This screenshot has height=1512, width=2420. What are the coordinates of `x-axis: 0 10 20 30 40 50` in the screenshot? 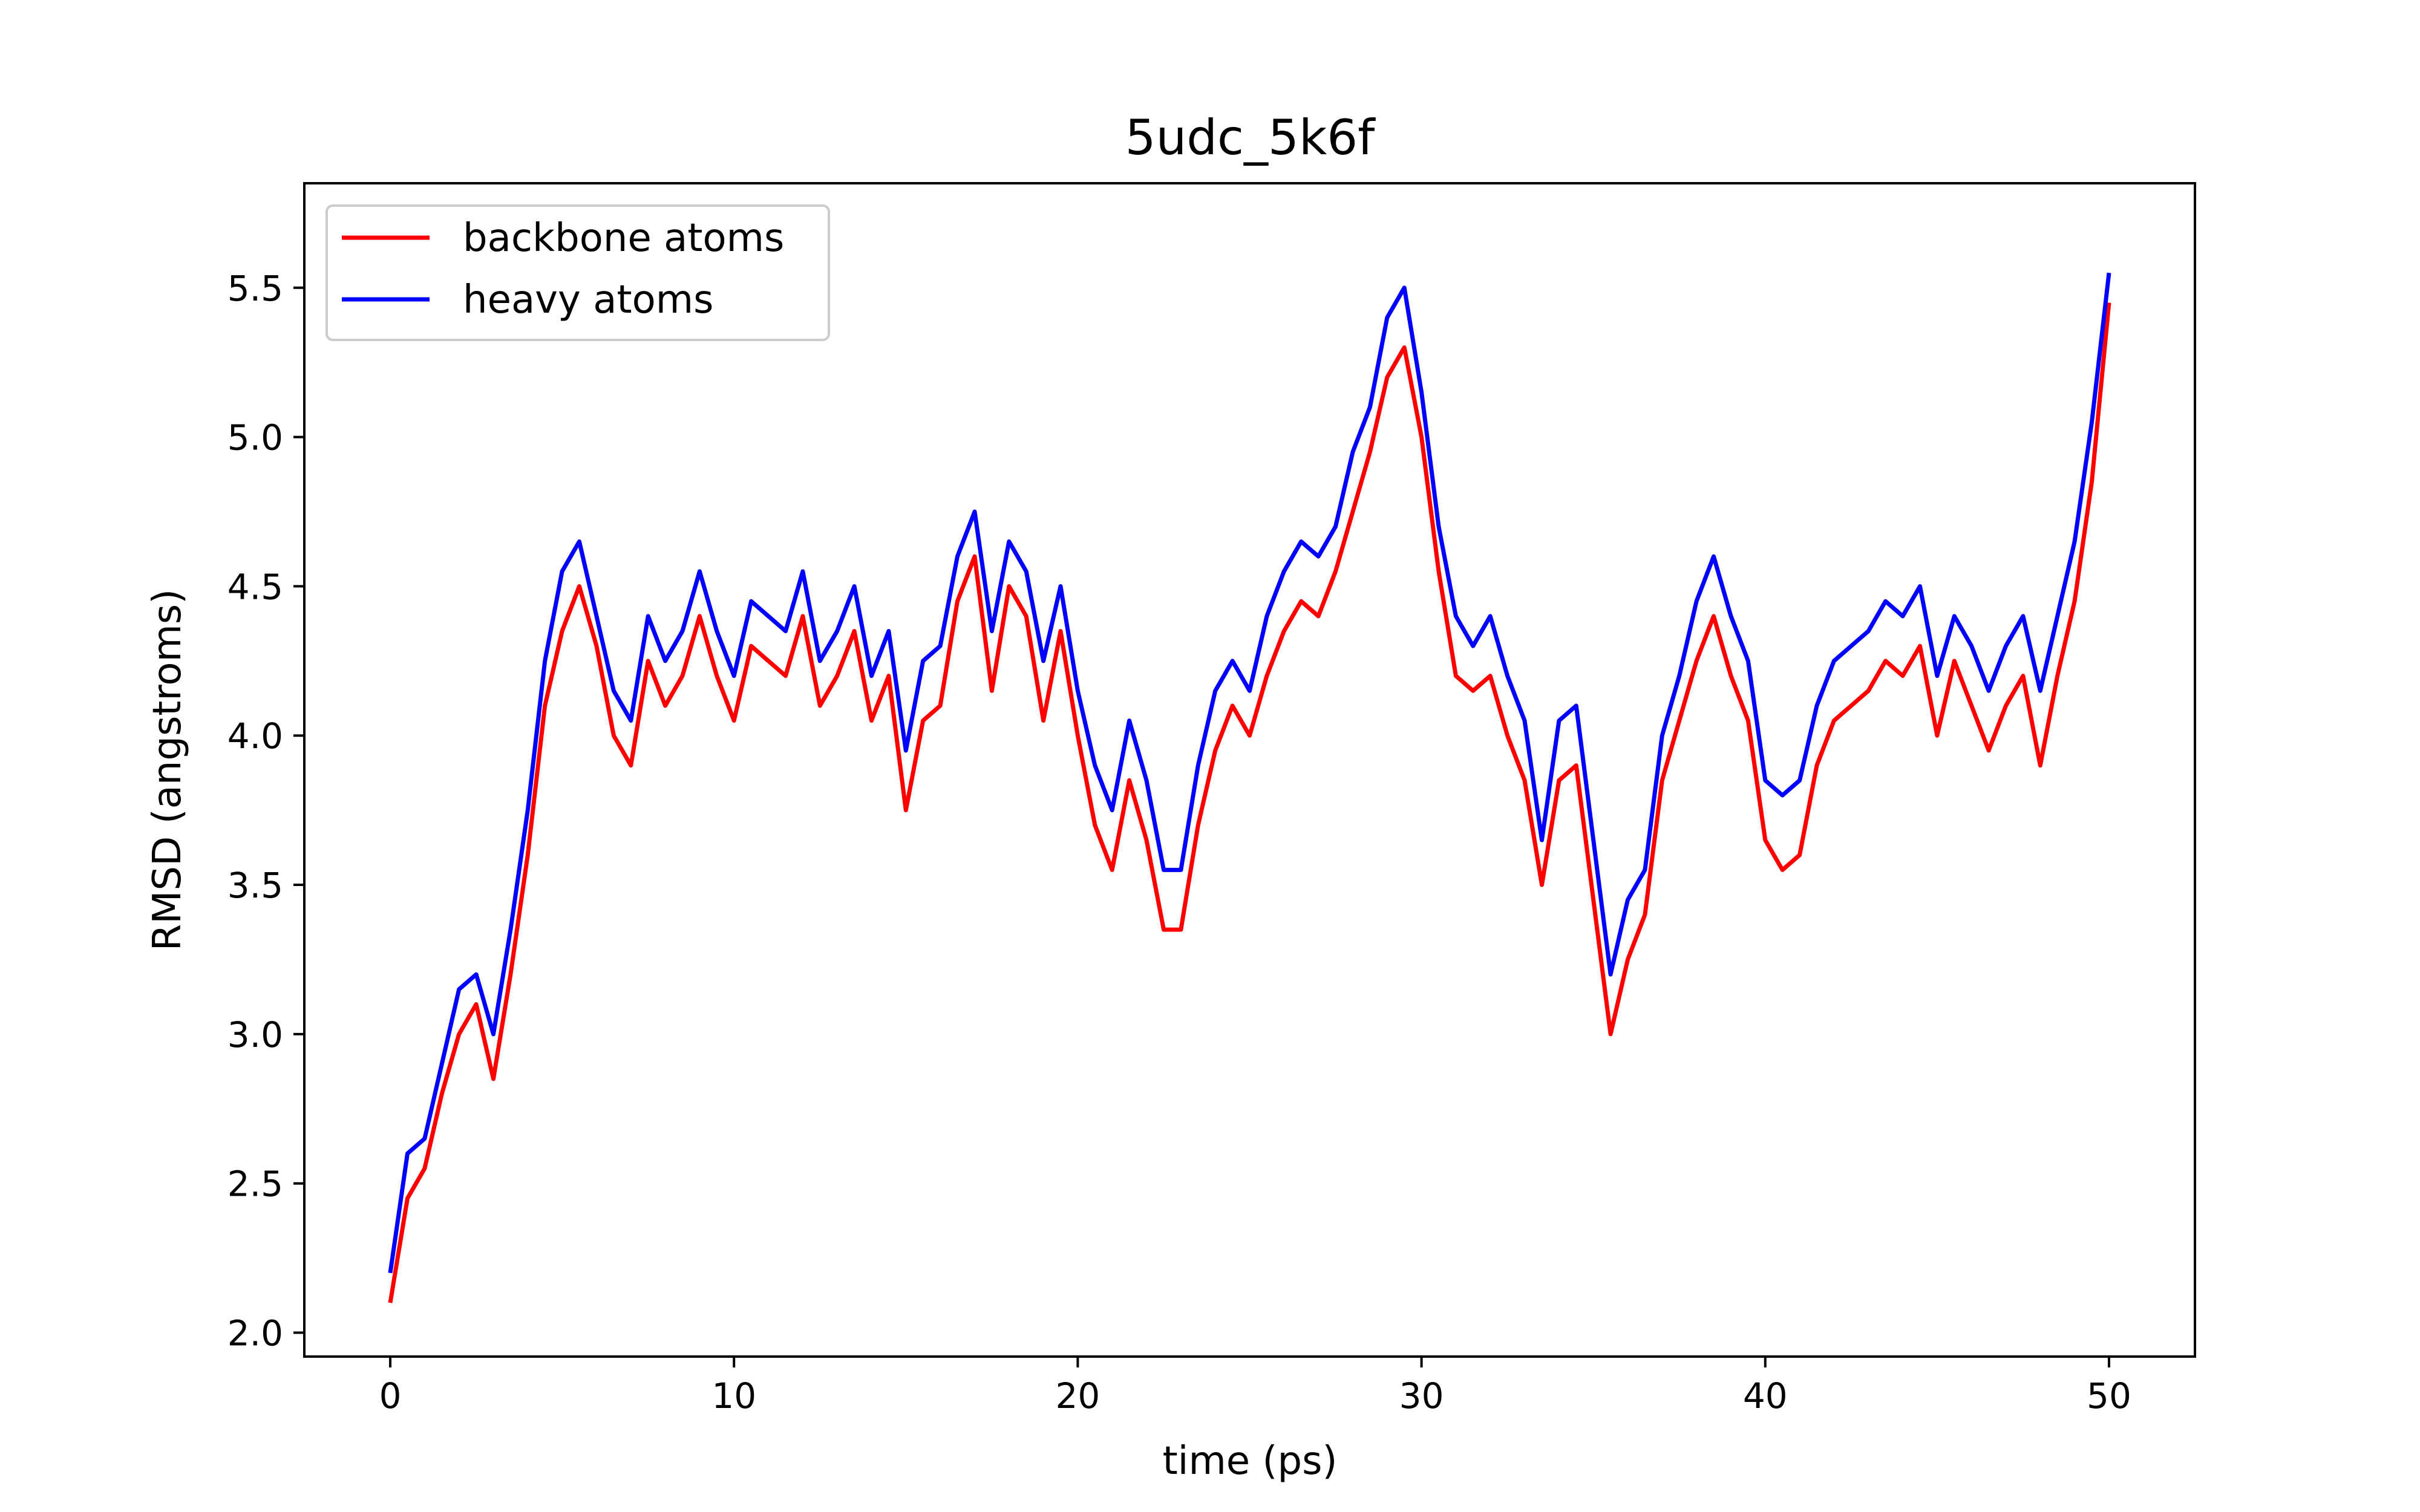 It's located at (1255, 1386).